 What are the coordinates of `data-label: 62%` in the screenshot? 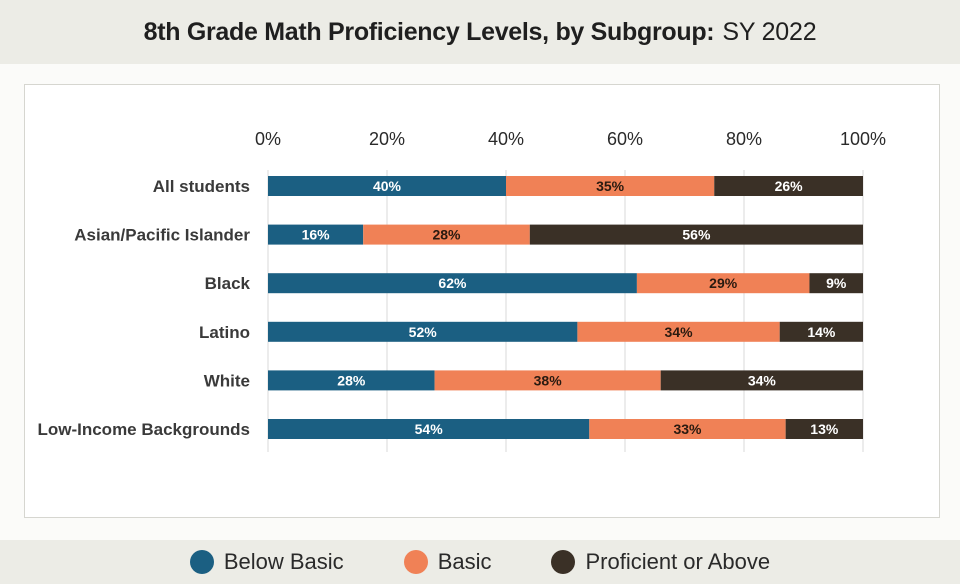 It's located at (452, 283).